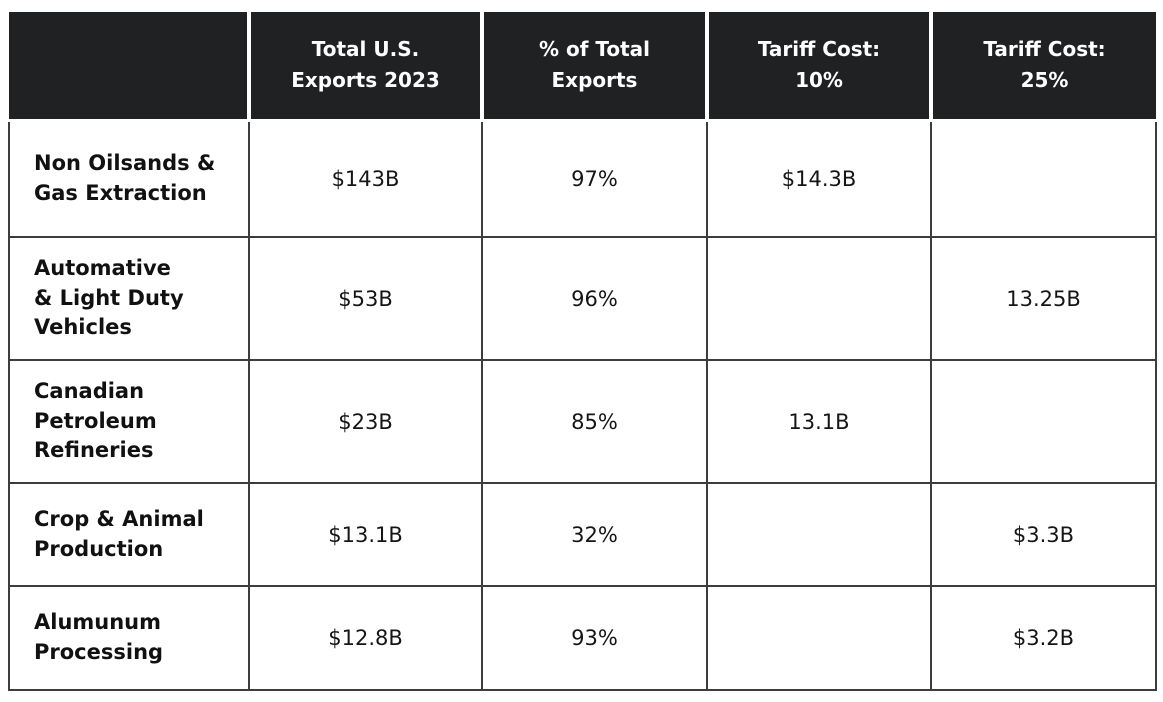  I want to click on cell-percent-of-exports: 97%, so click(594, 178).